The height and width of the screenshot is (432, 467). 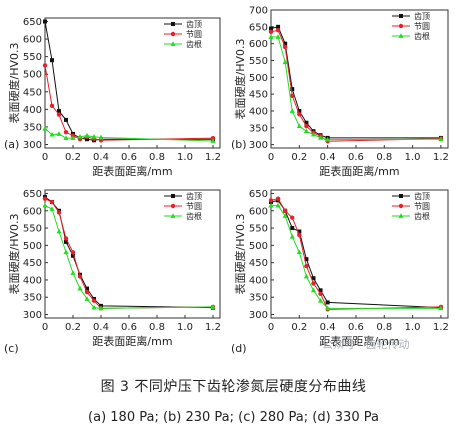 What do you see at coordinates (32, 57) in the screenshot?
I see `y-tick-label: 550` at bounding box center [32, 57].